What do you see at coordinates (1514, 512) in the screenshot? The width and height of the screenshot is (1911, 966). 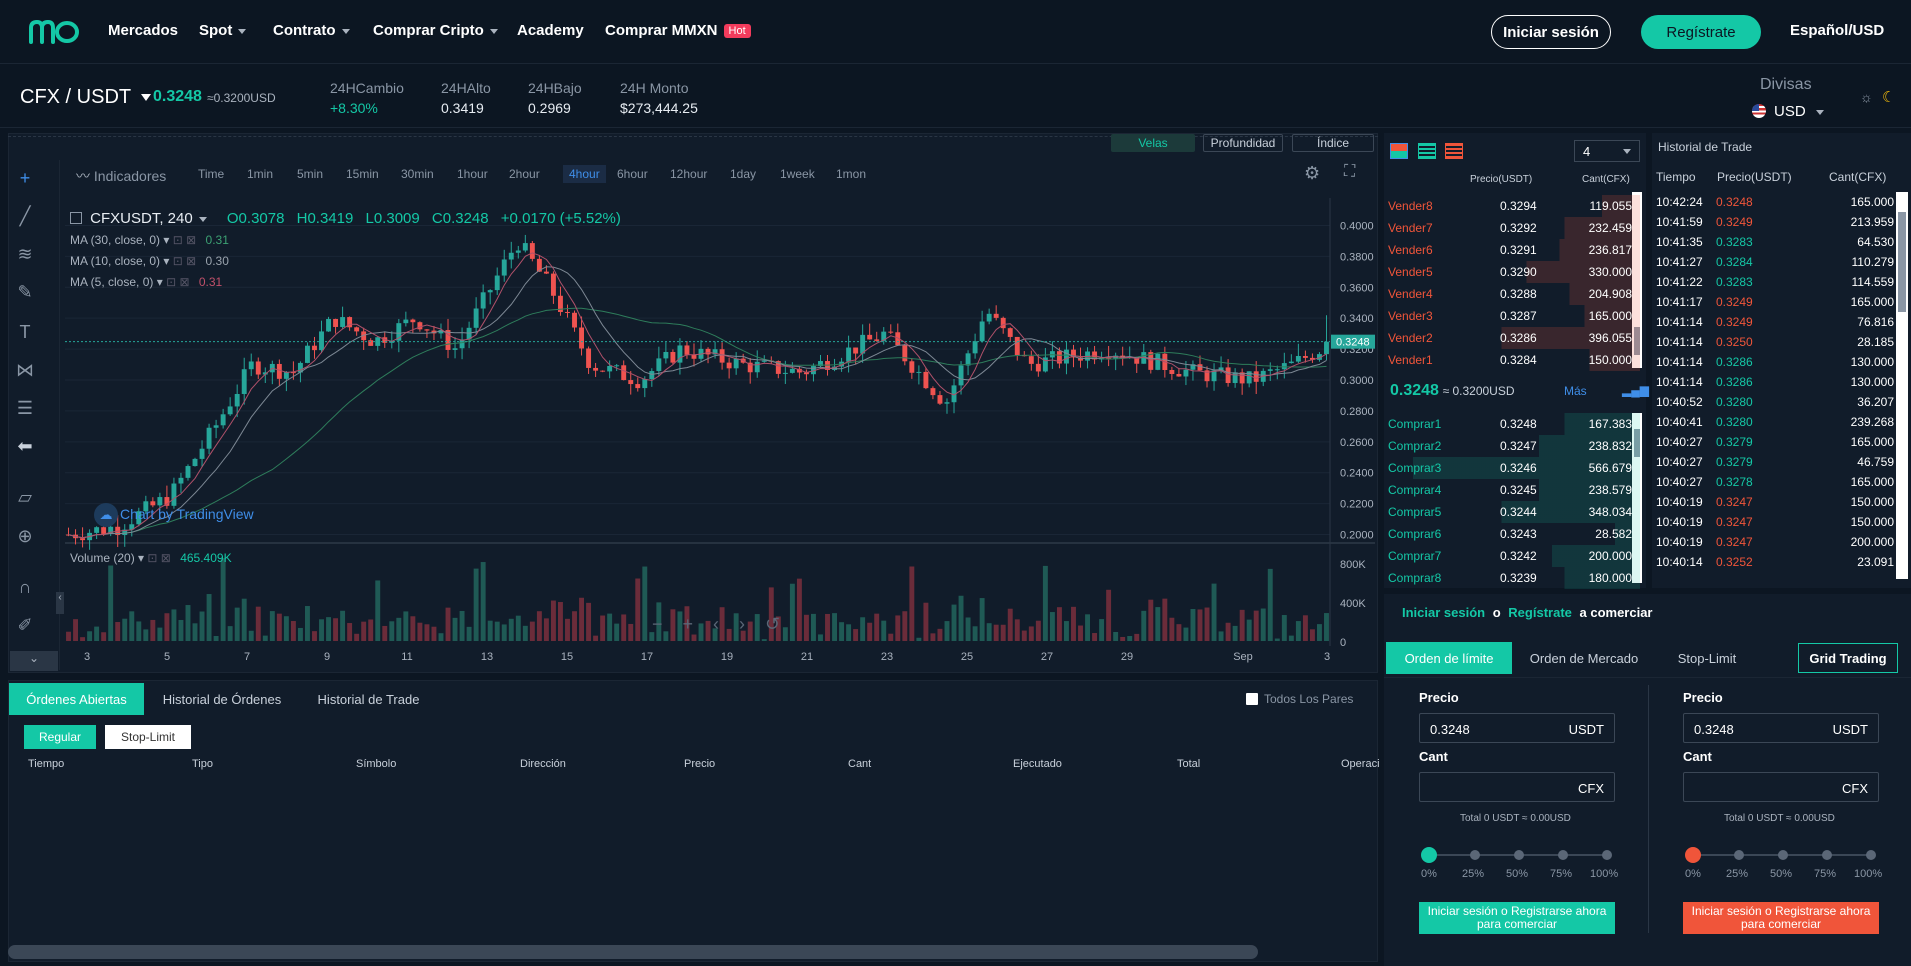 I see `buy-order-row: Comprar5 0.3244 348.034` at bounding box center [1514, 512].